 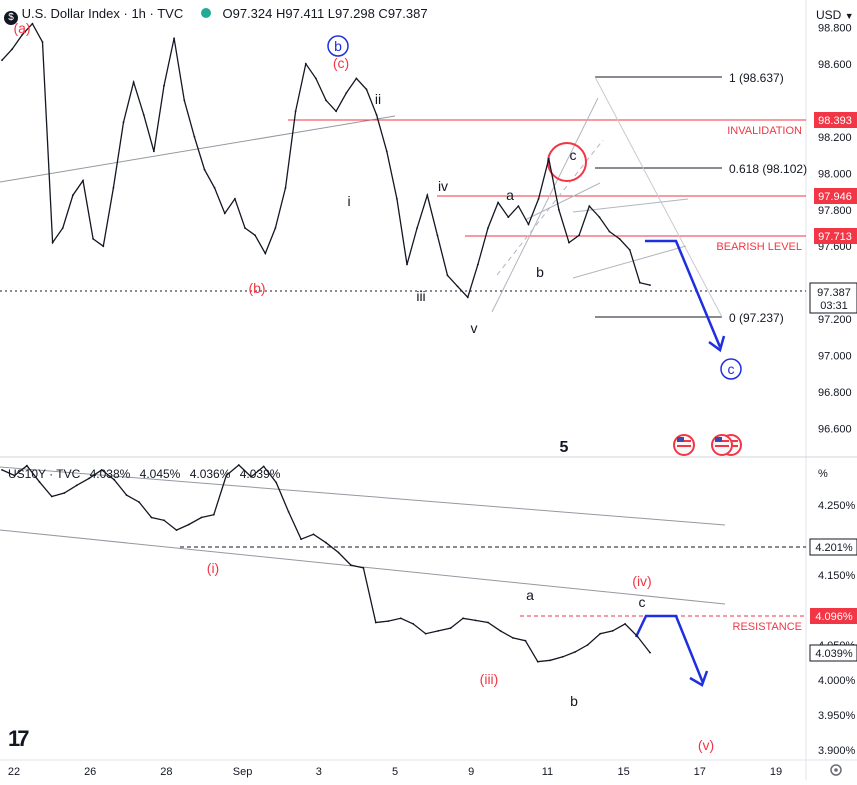 I want to click on x-axis-tick: 5, so click(x=395, y=772).